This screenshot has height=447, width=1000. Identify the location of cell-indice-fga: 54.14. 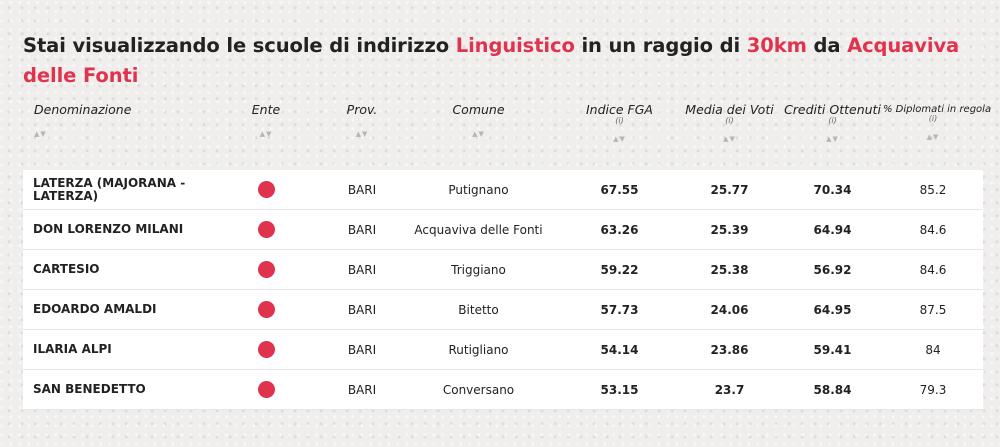
(619, 349).